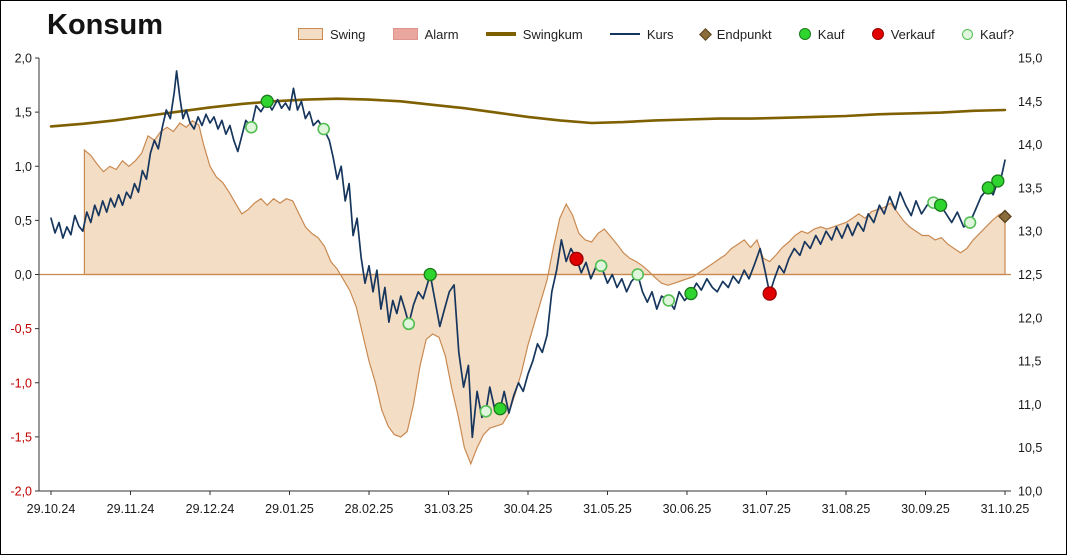 The height and width of the screenshot is (555, 1067). I want to click on axis-tick-label: 1,0, so click(23, 167).